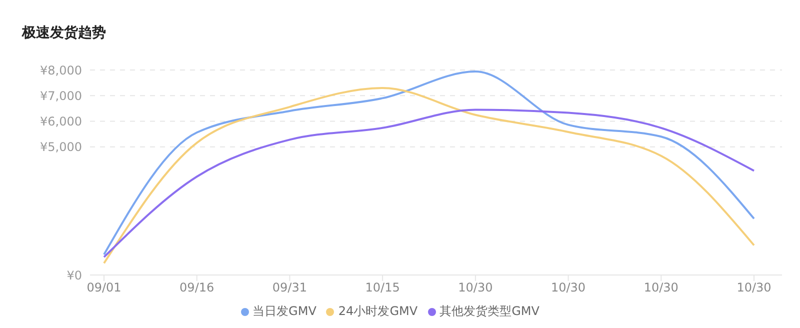 This screenshot has height=328, width=800. I want to click on y-tick-label: ¥7,000, so click(61, 95).